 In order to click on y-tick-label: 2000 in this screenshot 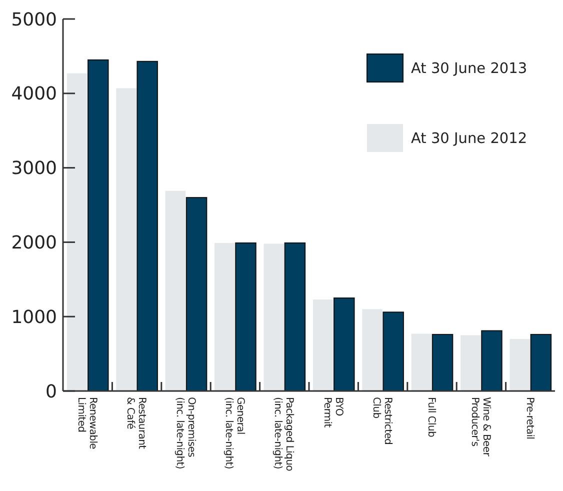, I will do `click(34, 243)`.